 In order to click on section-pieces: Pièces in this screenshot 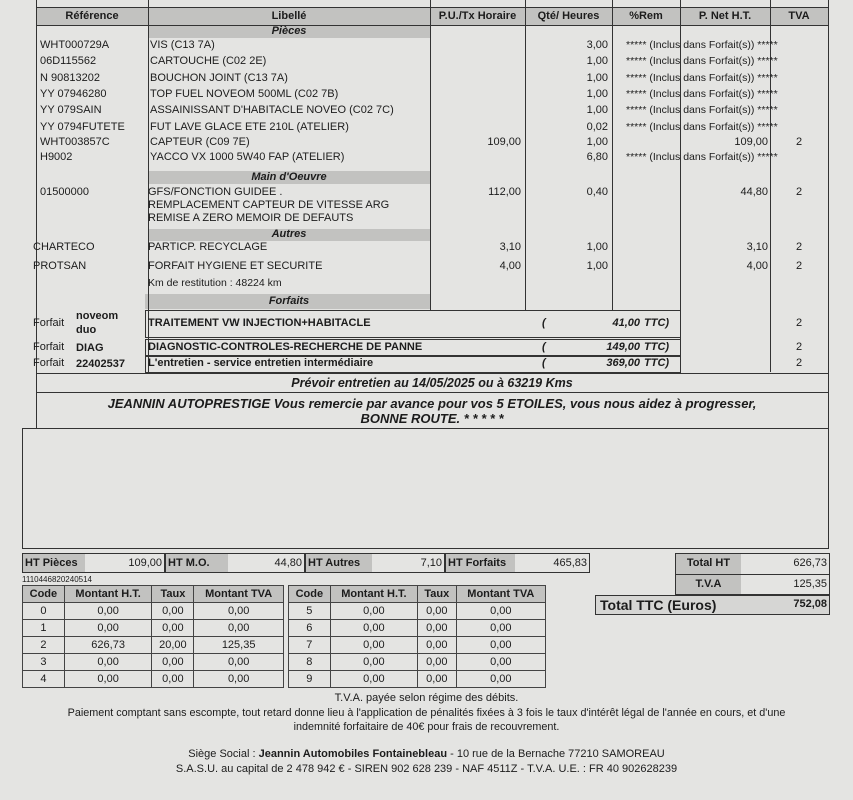, I will do `click(289, 31)`.